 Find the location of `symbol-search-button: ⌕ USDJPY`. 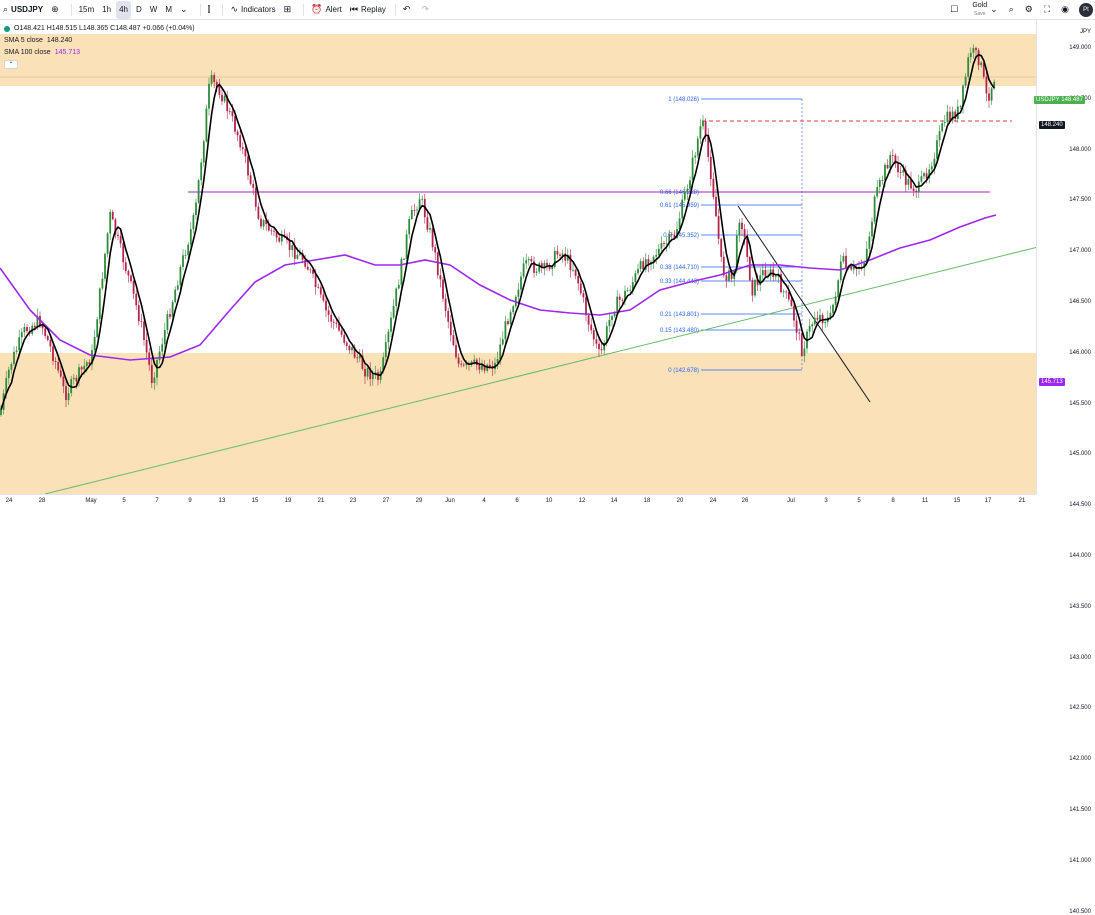

symbol-search-button: ⌕ USDJPY is located at coordinates (23, 10).